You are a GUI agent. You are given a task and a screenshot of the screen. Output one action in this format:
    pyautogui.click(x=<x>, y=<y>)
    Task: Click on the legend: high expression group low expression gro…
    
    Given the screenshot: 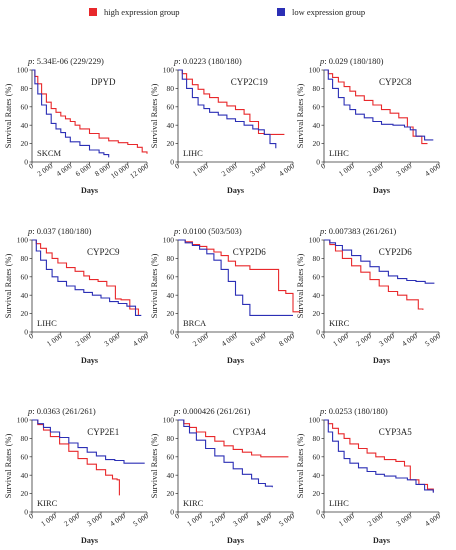 What is the action you would take?
    pyautogui.click(x=228, y=12)
    